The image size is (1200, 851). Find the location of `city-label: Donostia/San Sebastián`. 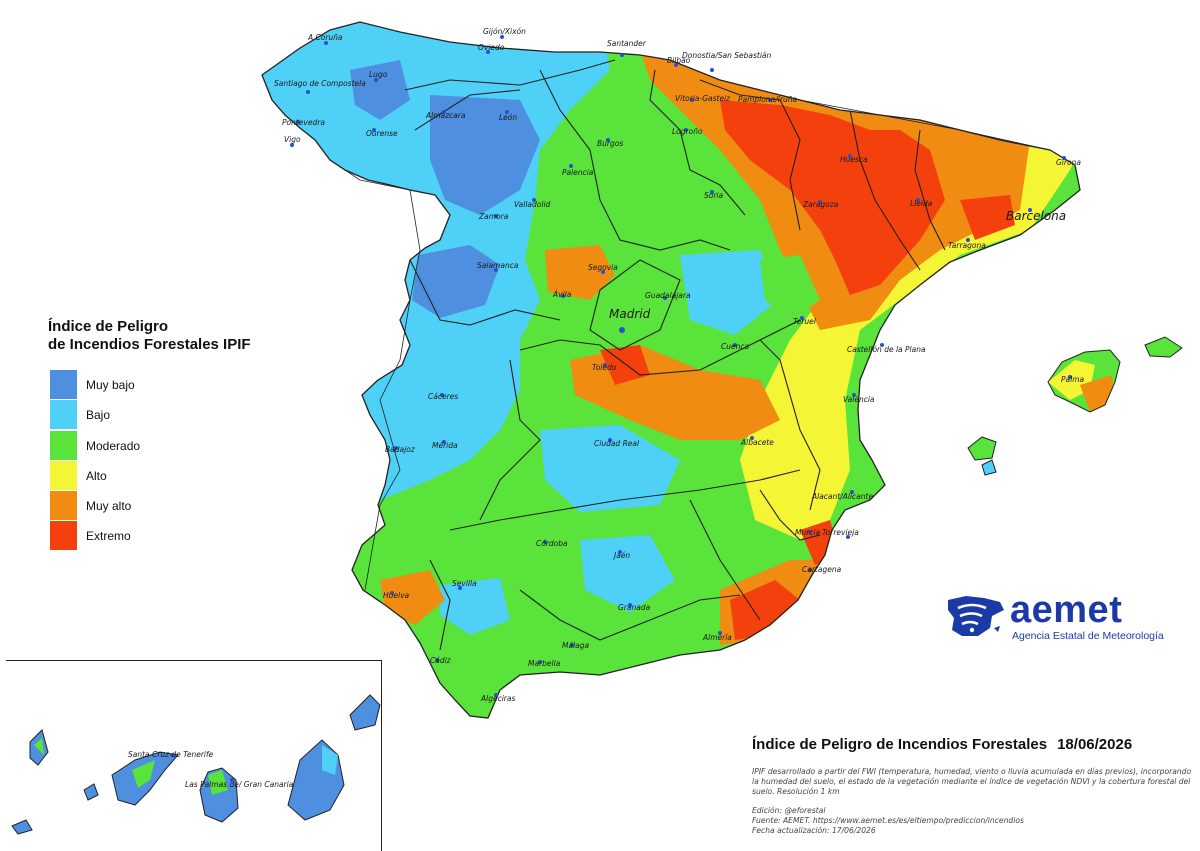

city-label: Donostia/San Sebastián is located at coordinates (727, 55).